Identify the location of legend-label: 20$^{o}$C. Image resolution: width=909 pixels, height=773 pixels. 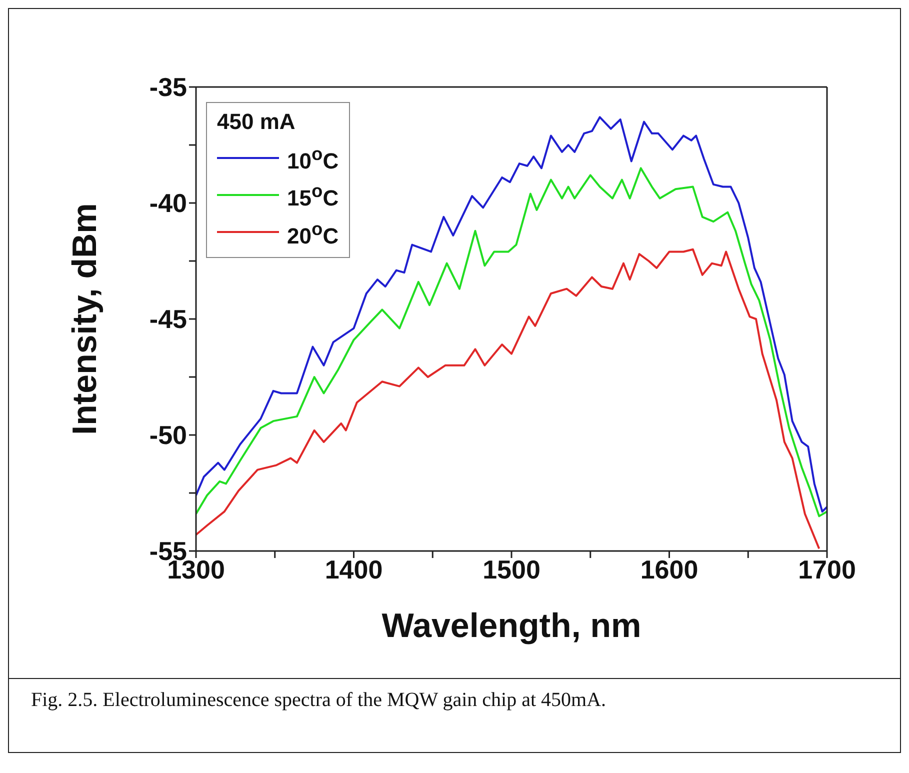
(313, 233).